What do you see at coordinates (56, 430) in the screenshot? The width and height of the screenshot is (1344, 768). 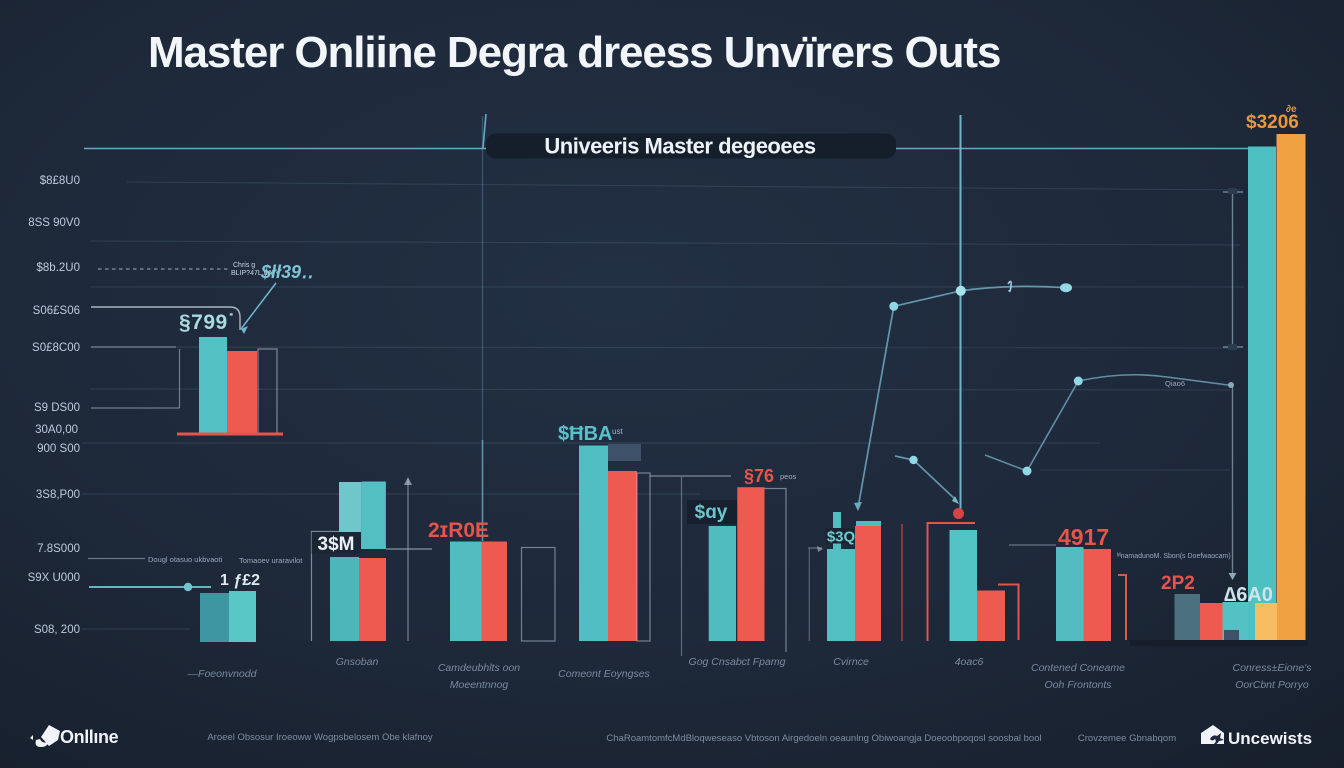 I see `svg-text: 30A0,00` at bounding box center [56, 430].